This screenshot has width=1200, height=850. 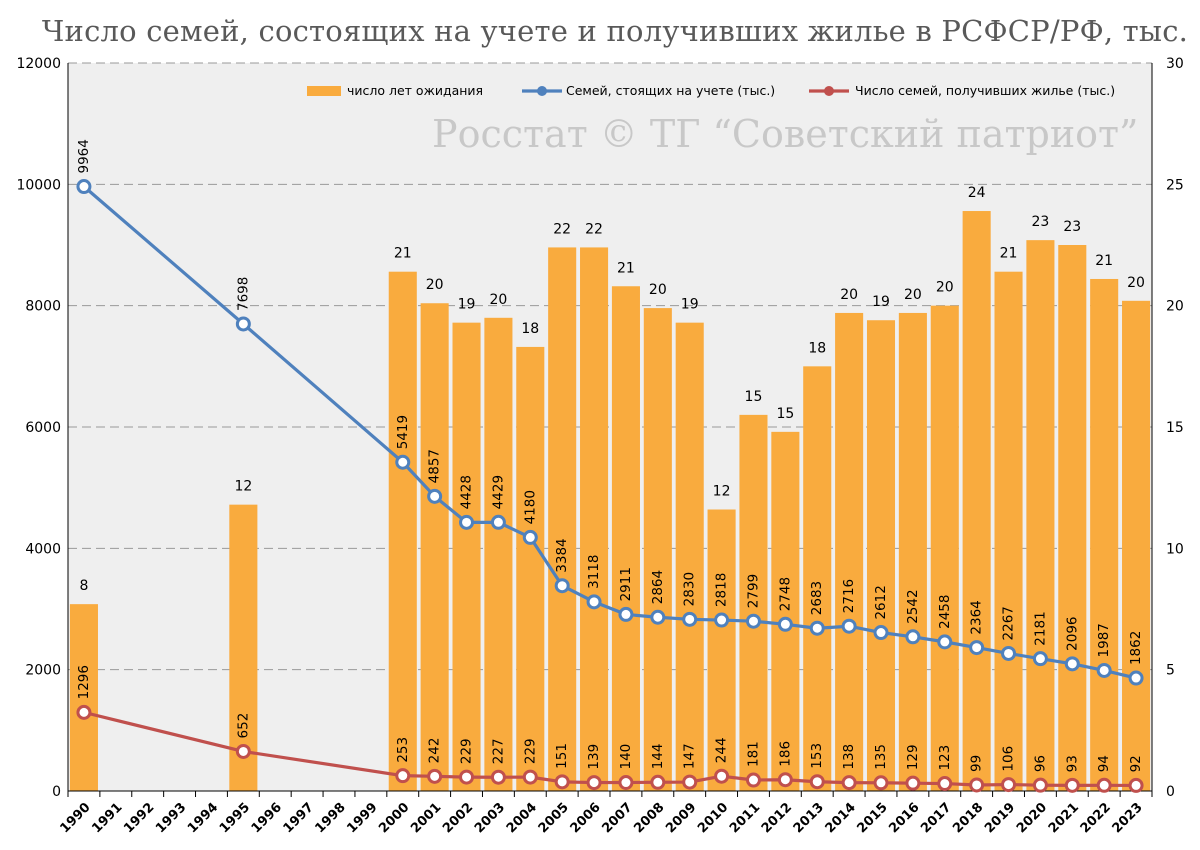 What do you see at coordinates (435, 751) in the screenshot?
I see `point-value-label: 242` at bounding box center [435, 751].